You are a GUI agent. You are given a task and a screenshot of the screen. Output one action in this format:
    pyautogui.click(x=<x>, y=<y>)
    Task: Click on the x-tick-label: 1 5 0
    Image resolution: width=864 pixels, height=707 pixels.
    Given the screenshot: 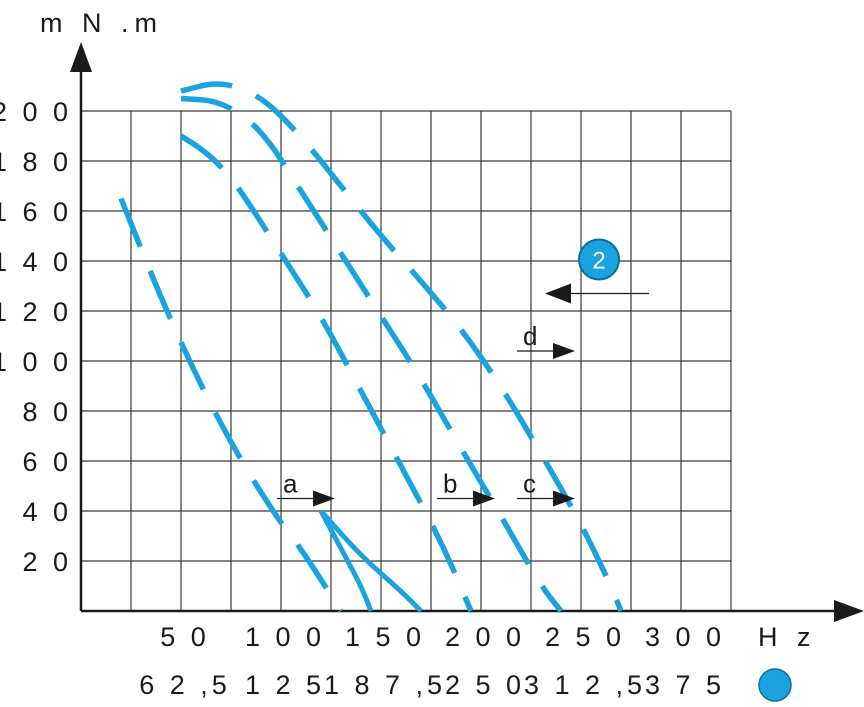 What is the action you would take?
    pyautogui.click(x=385, y=637)
    